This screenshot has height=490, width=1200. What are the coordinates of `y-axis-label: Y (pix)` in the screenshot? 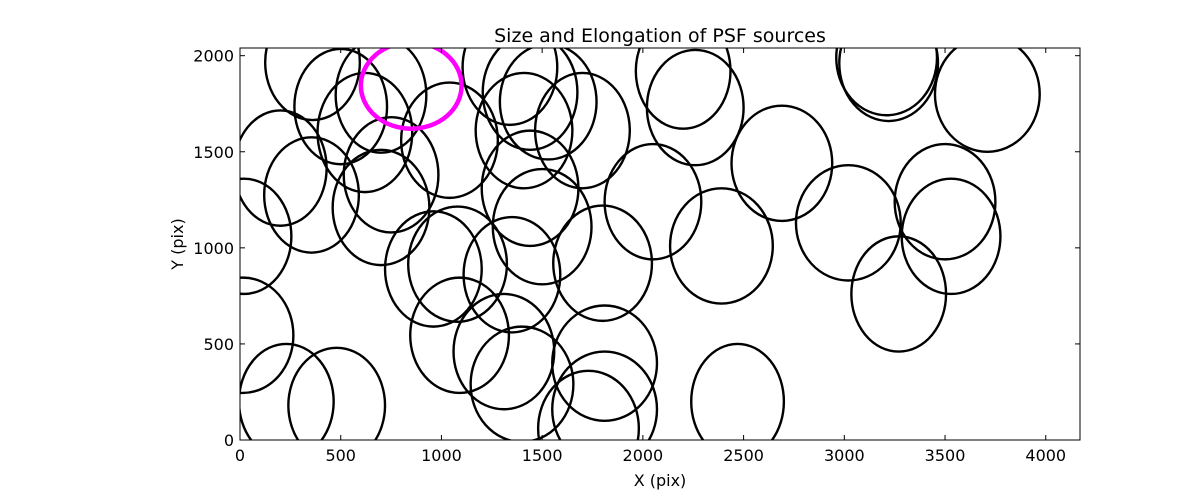 It's located at (177, 244).